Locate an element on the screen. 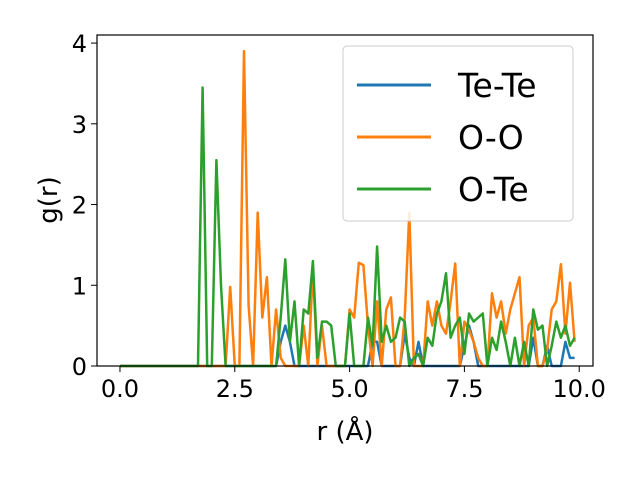 Image resolution: width=640 pixels, height=480 pixels. y-axis-ticks: 0 1 2 3 4 is located at coordinates (84, 205).